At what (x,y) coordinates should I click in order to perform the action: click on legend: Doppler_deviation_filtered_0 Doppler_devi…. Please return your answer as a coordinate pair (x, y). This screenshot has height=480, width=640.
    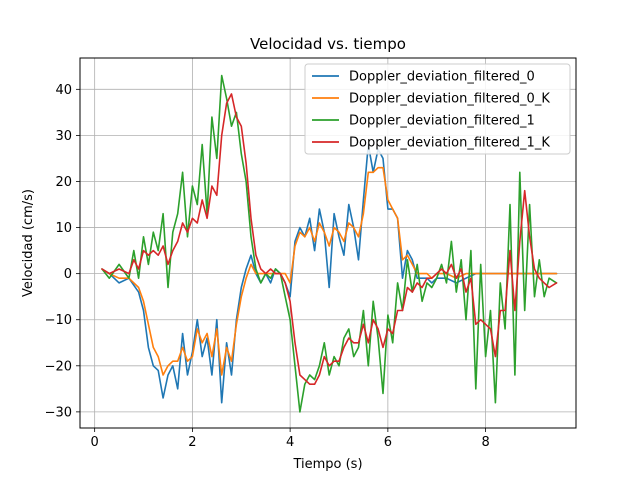
    Looking at the image, I should click on (437, 109).